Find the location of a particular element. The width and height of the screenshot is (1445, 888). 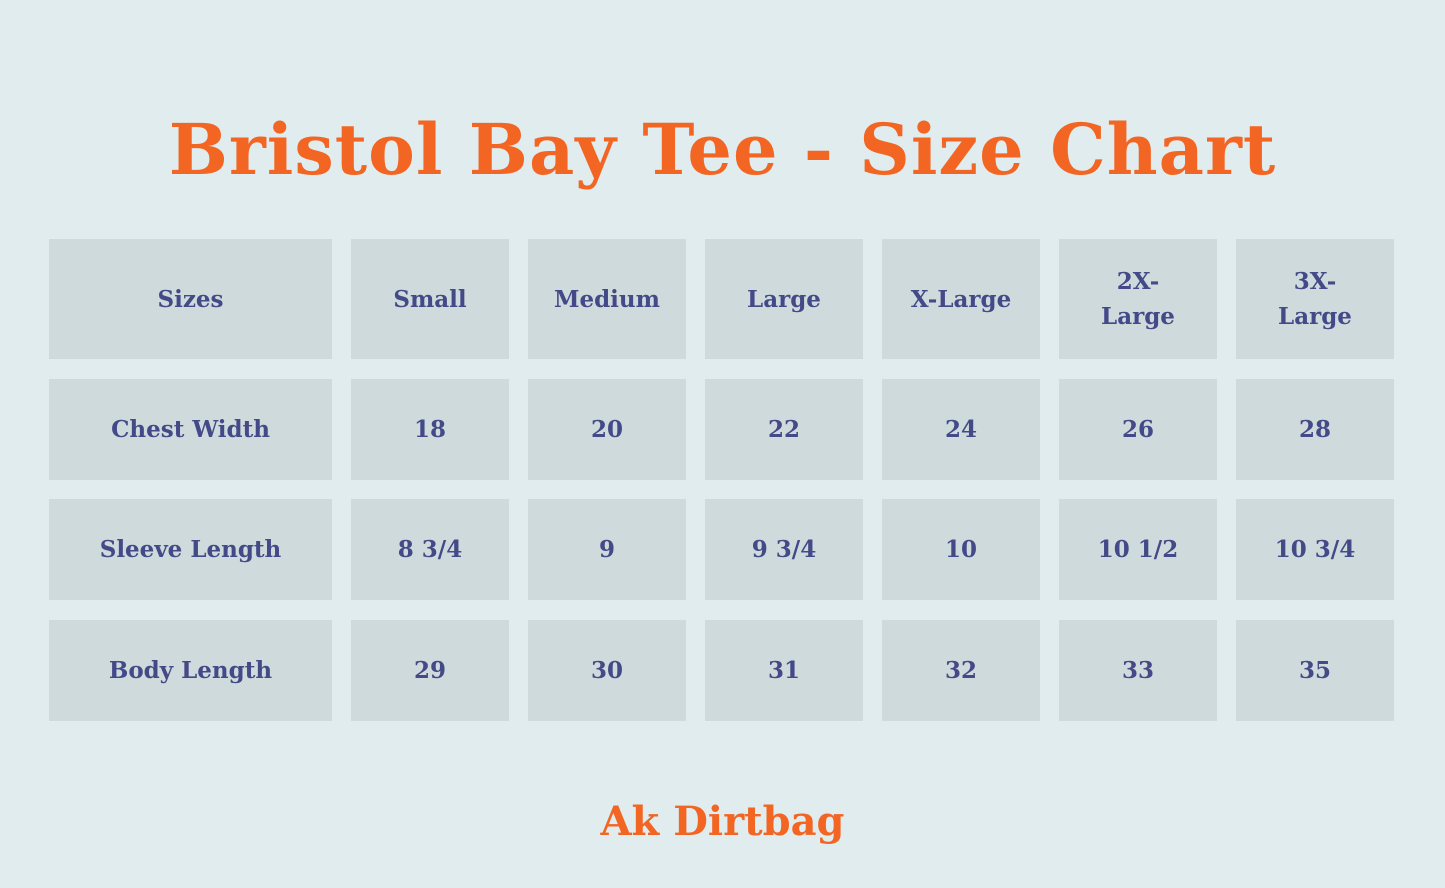

page-title: Bristol Bay Tee - Size Chart is located at coordinates (722, 149).